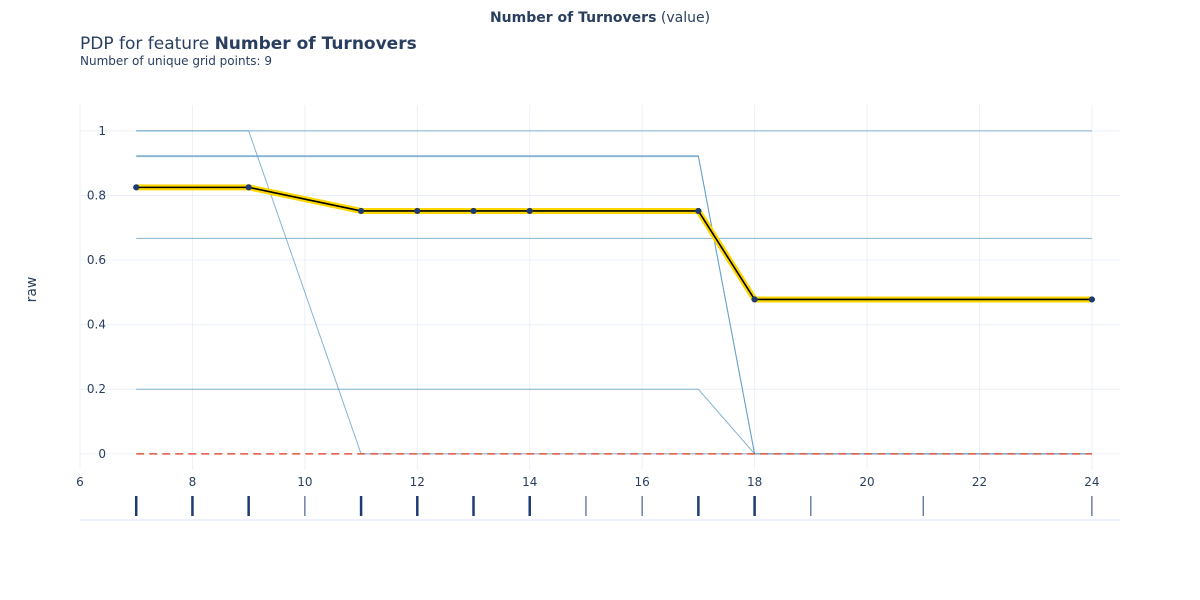  Describe the element at coordinates (176, 61) in the screenshot. I see `pdp-subtitle: Number of unique grid points: 9` at that location.